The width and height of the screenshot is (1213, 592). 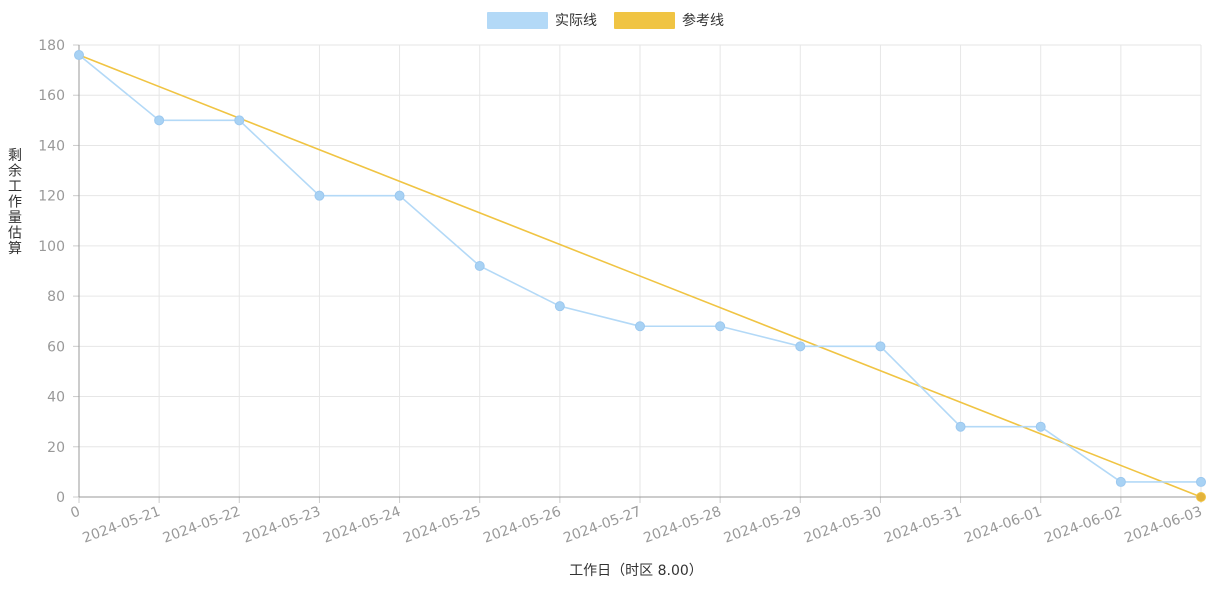 I want to click on x-tick-label: 2024-05-31, so click(x=923, y=525).